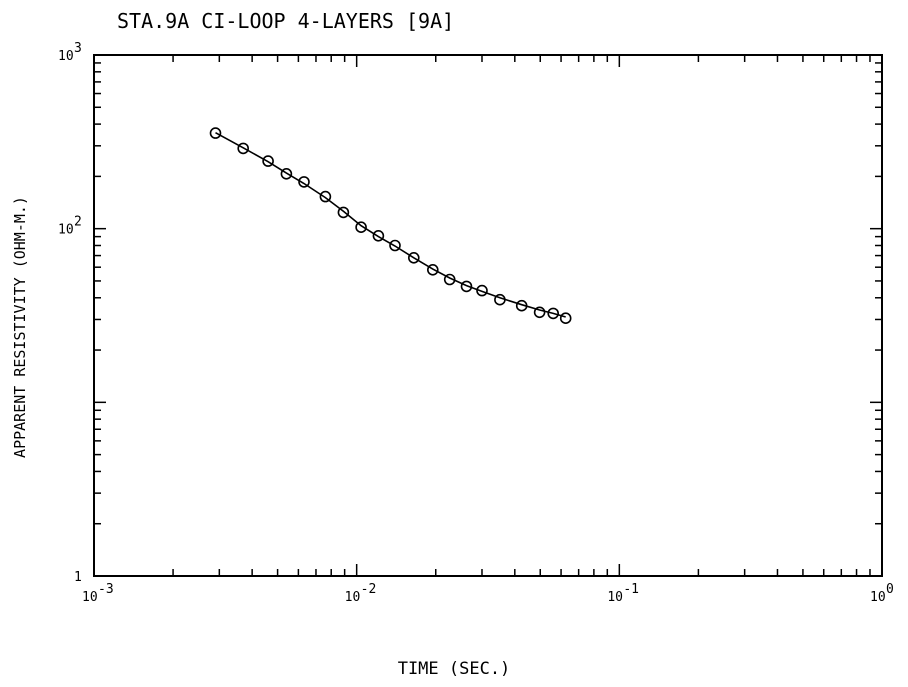 This screenshot has height=687, width=908. I want to click on y-tick-label-base: 1, so click(78, 577).